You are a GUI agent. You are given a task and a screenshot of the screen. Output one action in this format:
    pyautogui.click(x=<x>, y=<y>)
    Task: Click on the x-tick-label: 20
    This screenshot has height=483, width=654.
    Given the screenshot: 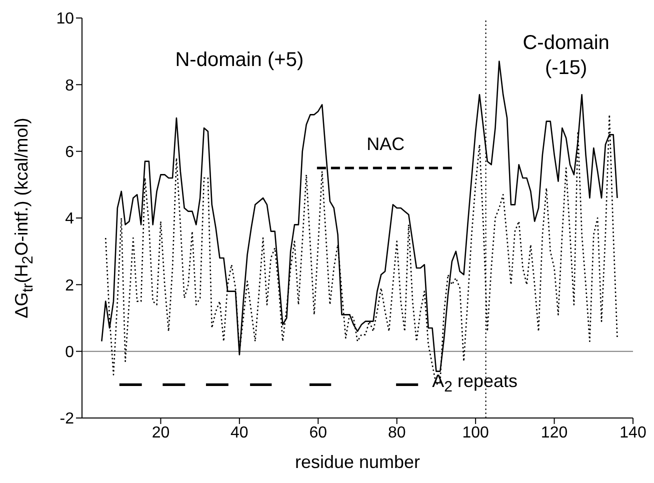 What is the action you would take?
    pyautogui.click(x=161, y=433)
    